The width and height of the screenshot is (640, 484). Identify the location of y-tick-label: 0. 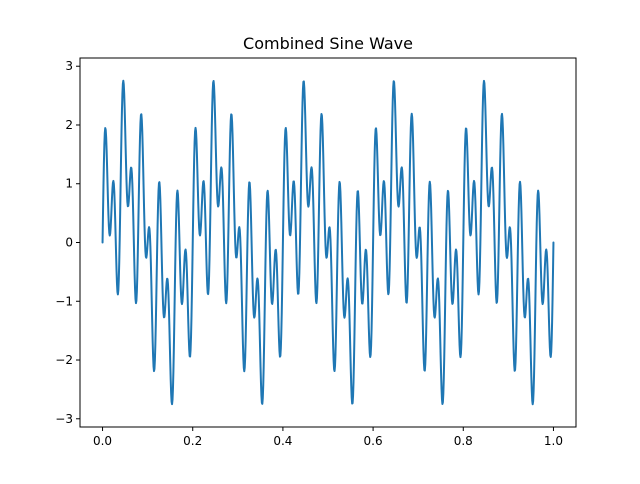
(69, 243).